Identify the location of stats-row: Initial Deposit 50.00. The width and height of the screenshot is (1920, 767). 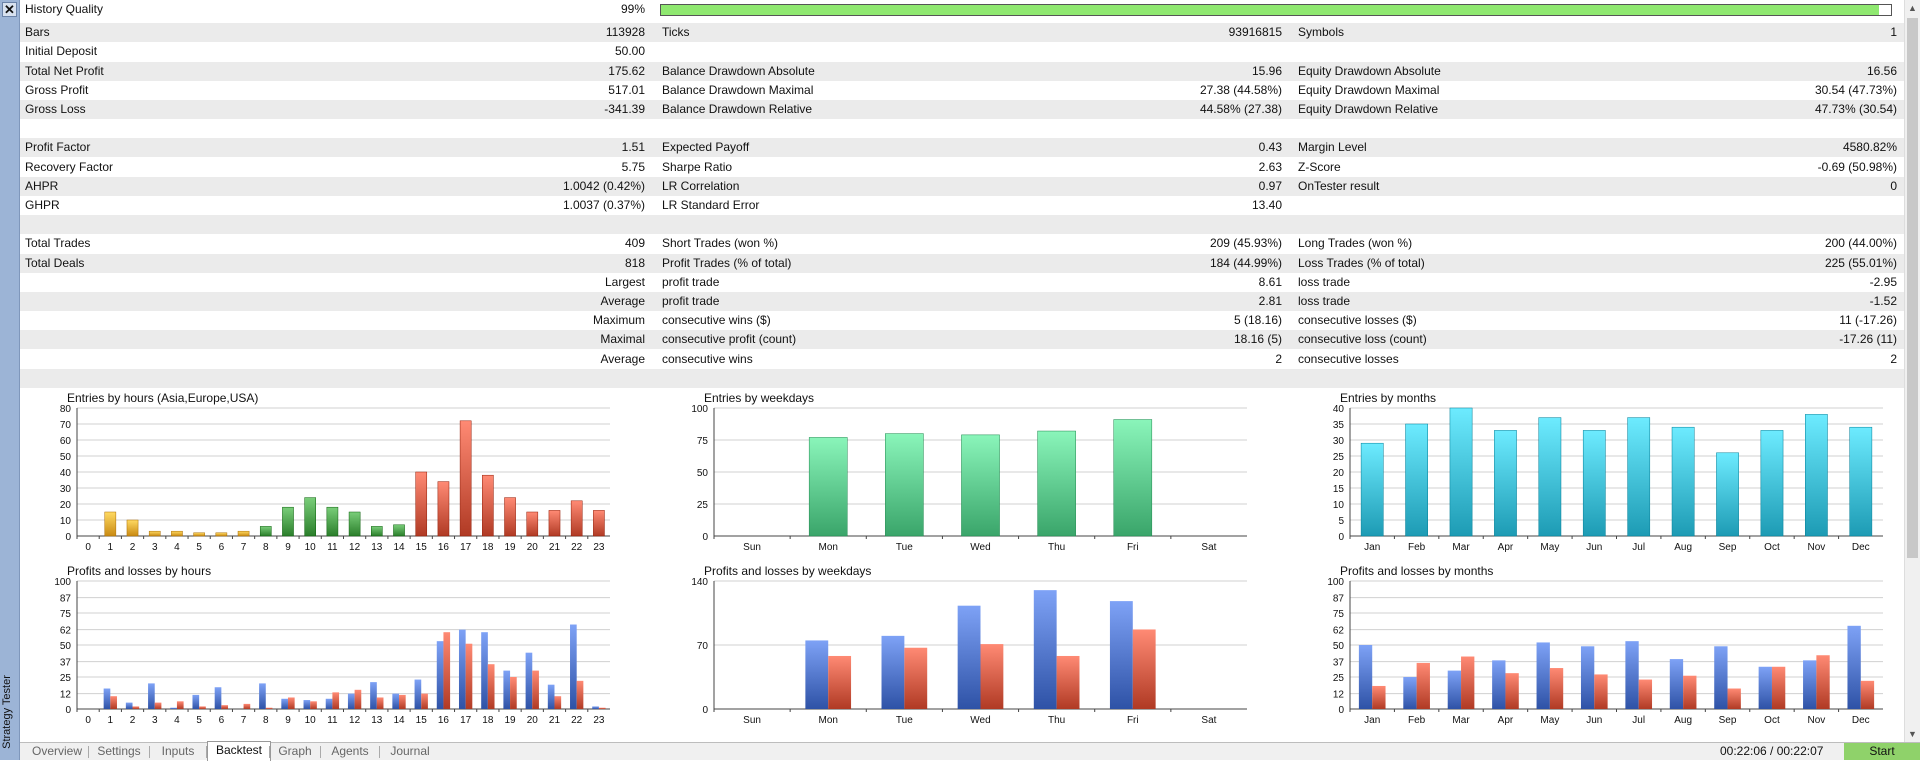
(962, 51).